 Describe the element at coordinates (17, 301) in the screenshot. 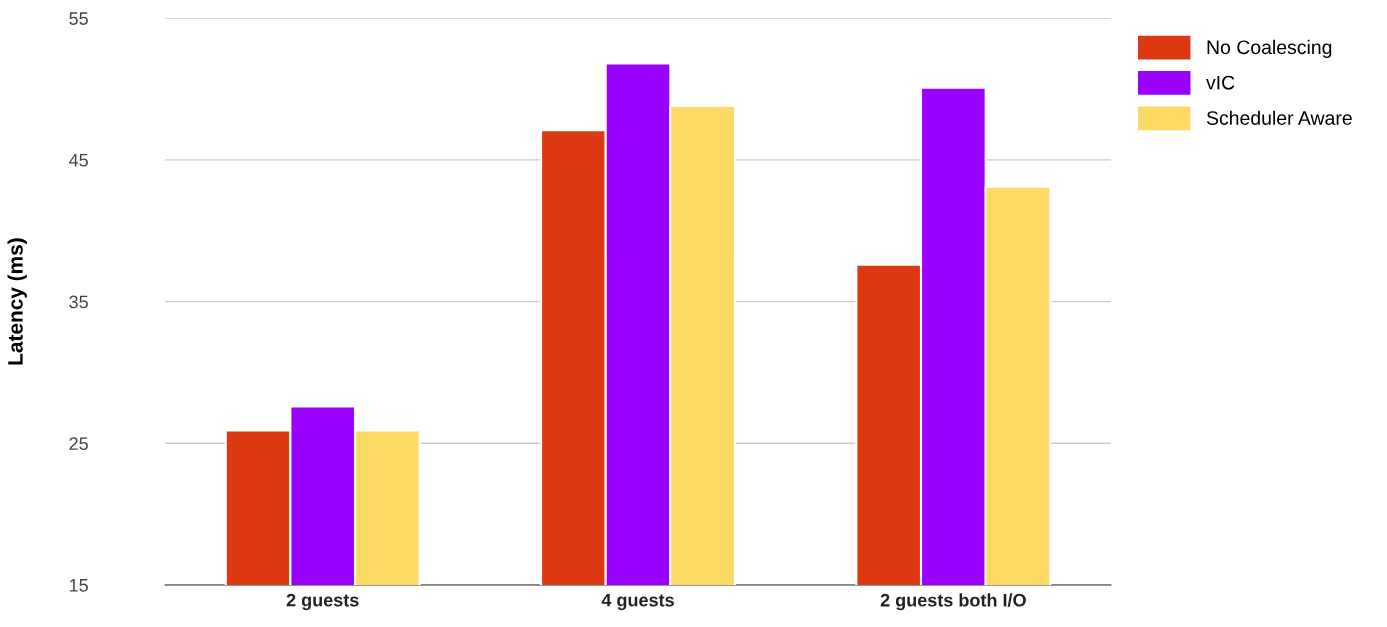

I see `y-axis-title: Latency (ms)` at that location.